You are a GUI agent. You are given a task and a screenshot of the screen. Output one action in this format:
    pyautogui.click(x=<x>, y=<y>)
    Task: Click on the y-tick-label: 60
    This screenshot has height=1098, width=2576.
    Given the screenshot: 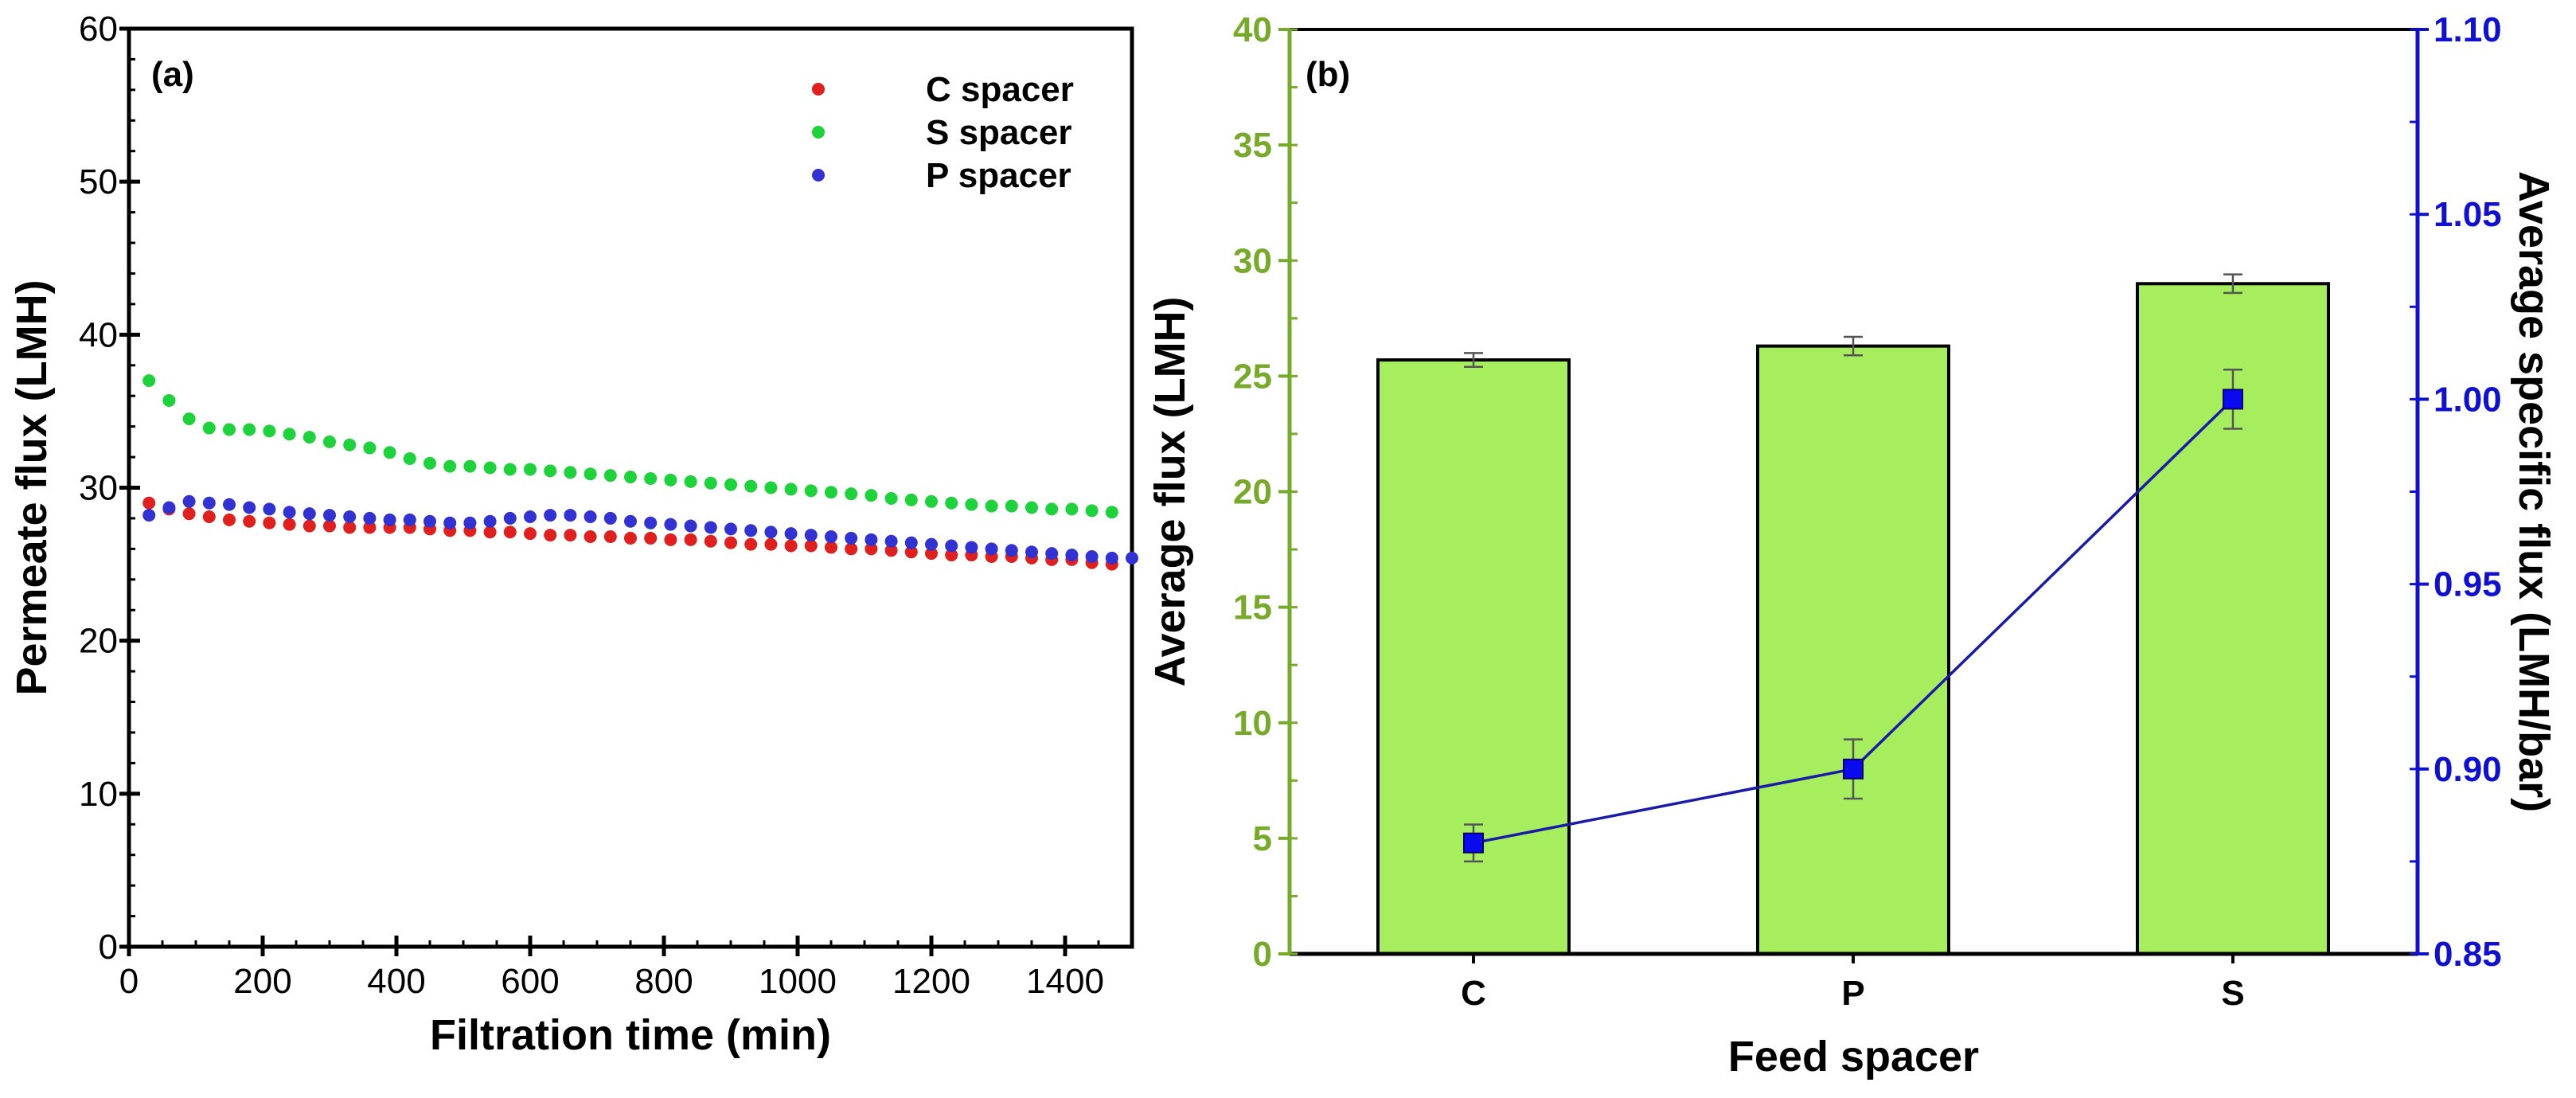 What is the action you would take?
    pyautogui.click(x=98, y=30)
    